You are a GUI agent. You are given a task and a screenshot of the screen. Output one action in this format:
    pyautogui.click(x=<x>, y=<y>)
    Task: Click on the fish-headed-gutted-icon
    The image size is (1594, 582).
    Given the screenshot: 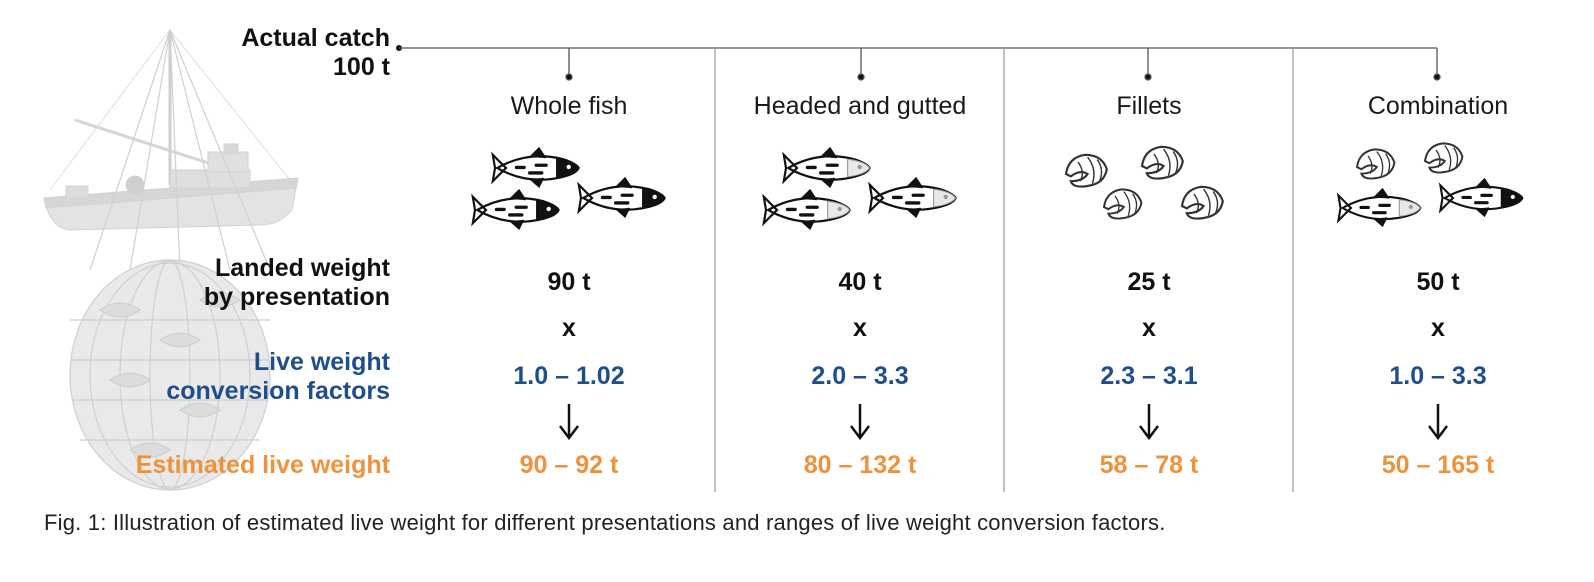 What is the action you would take?
    pyautogui.click(x=859, y=188)
    